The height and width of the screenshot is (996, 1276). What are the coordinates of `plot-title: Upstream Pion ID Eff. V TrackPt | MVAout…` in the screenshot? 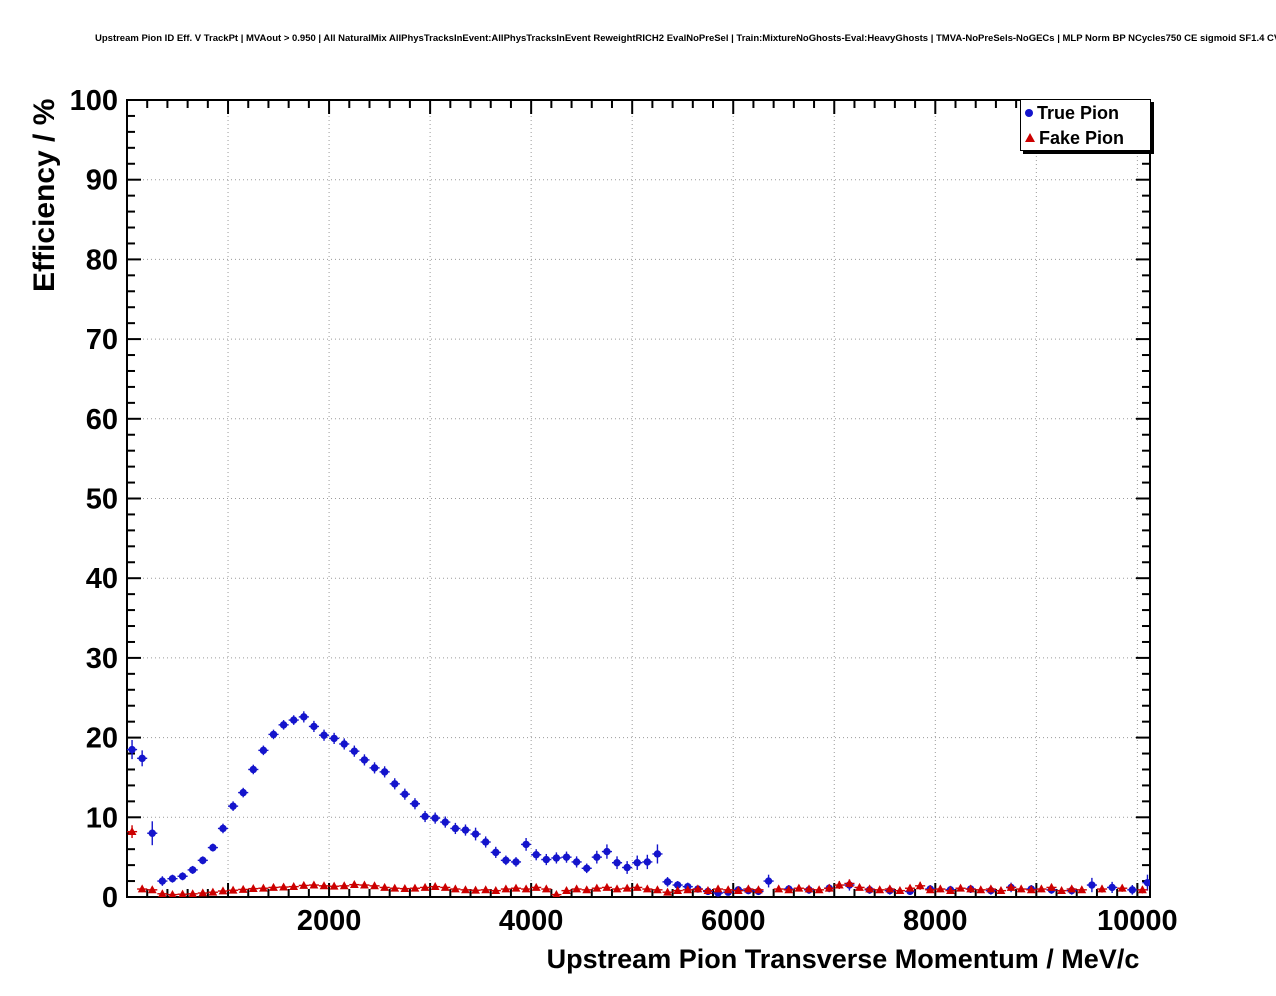 It's located at (685, 38).